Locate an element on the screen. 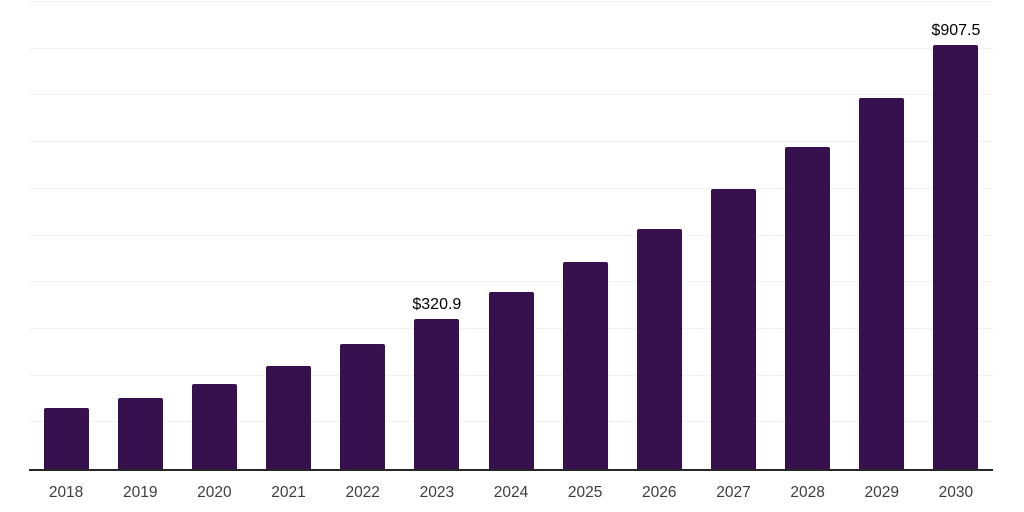 The image size is (1024, 512). bar-2026 is located at coordinates (659, 348).